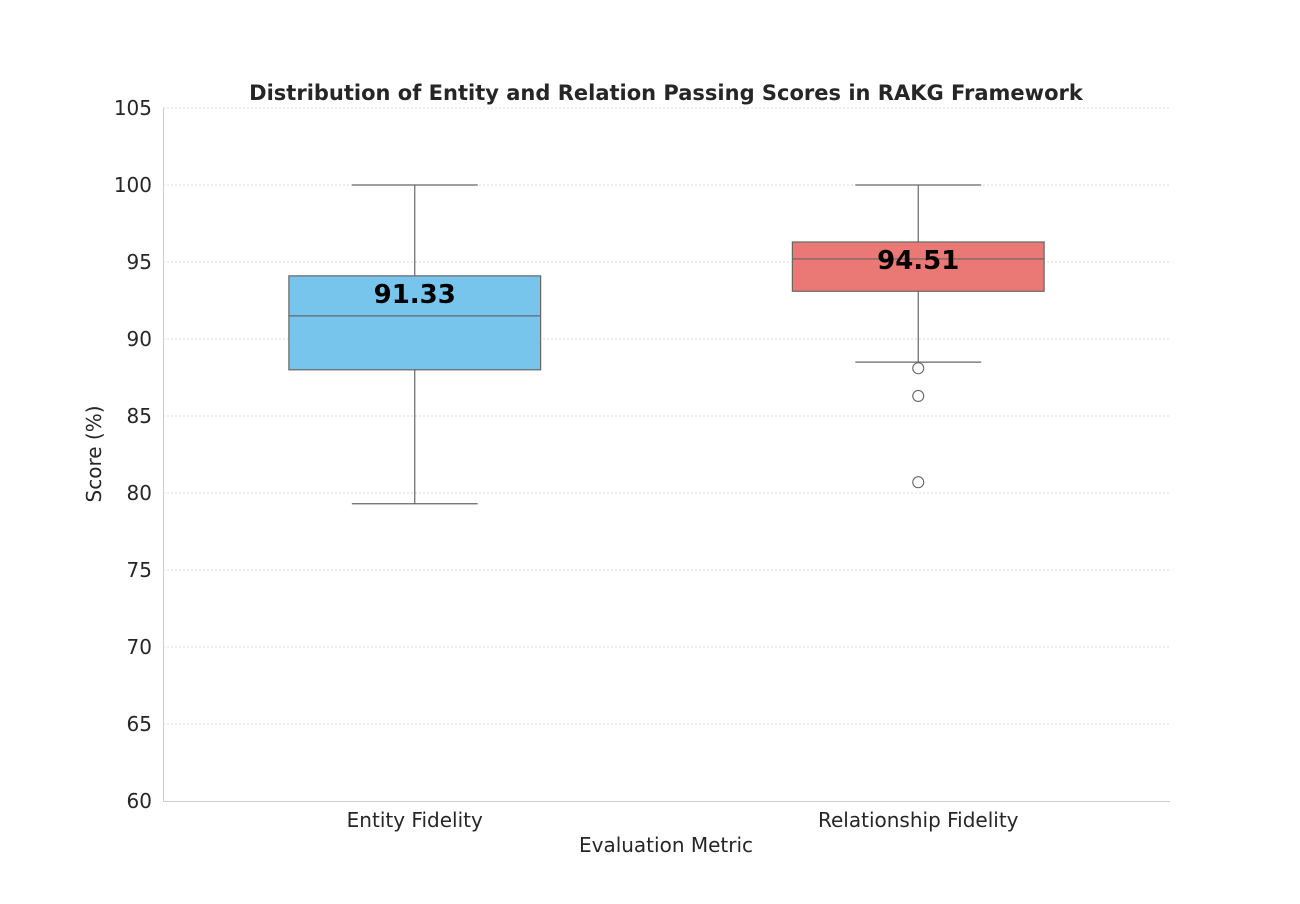 The image size is (1300, 904). I want to click on y-axis-label: Score (%), so click(94, 454).